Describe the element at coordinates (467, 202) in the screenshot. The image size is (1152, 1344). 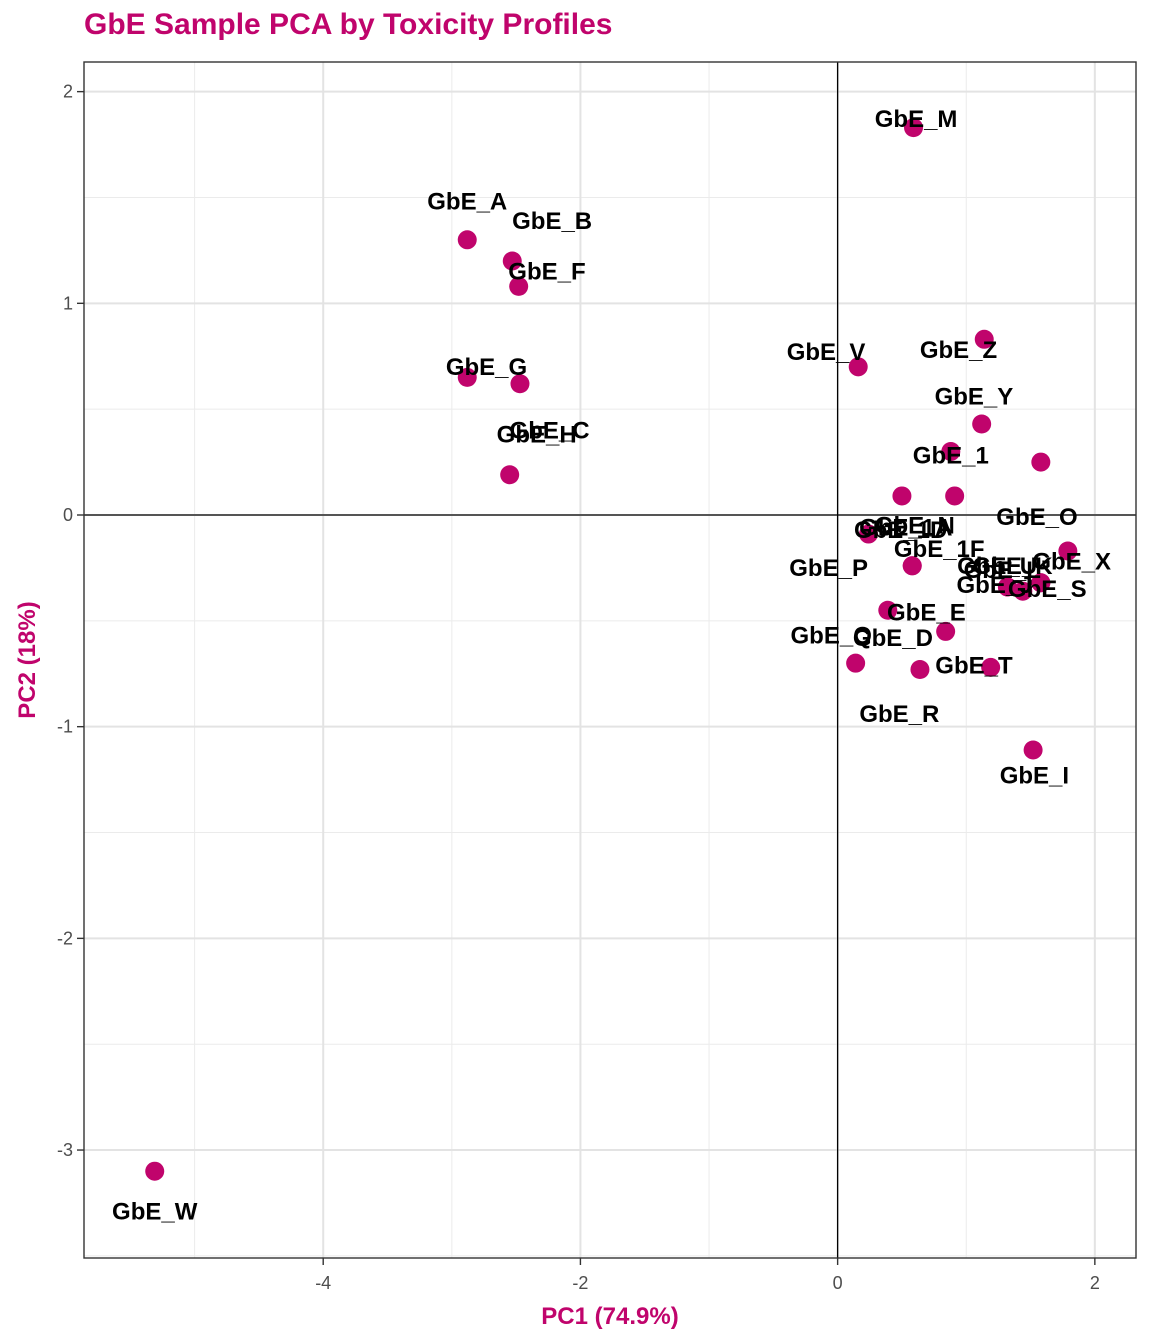
I see `point-label: GbE_A` at that location.